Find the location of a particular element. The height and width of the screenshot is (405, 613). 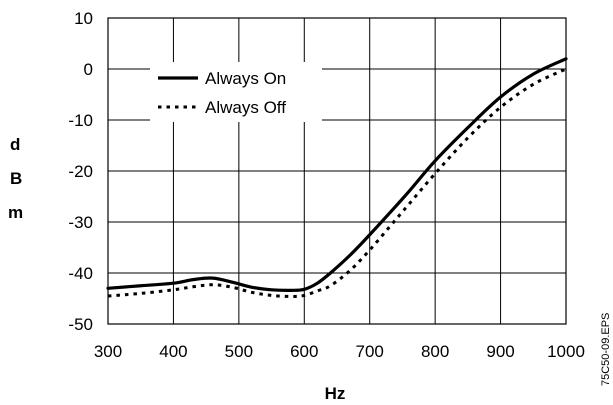

y-axis-title-letter-b: B is located at coordinates (16, 178).